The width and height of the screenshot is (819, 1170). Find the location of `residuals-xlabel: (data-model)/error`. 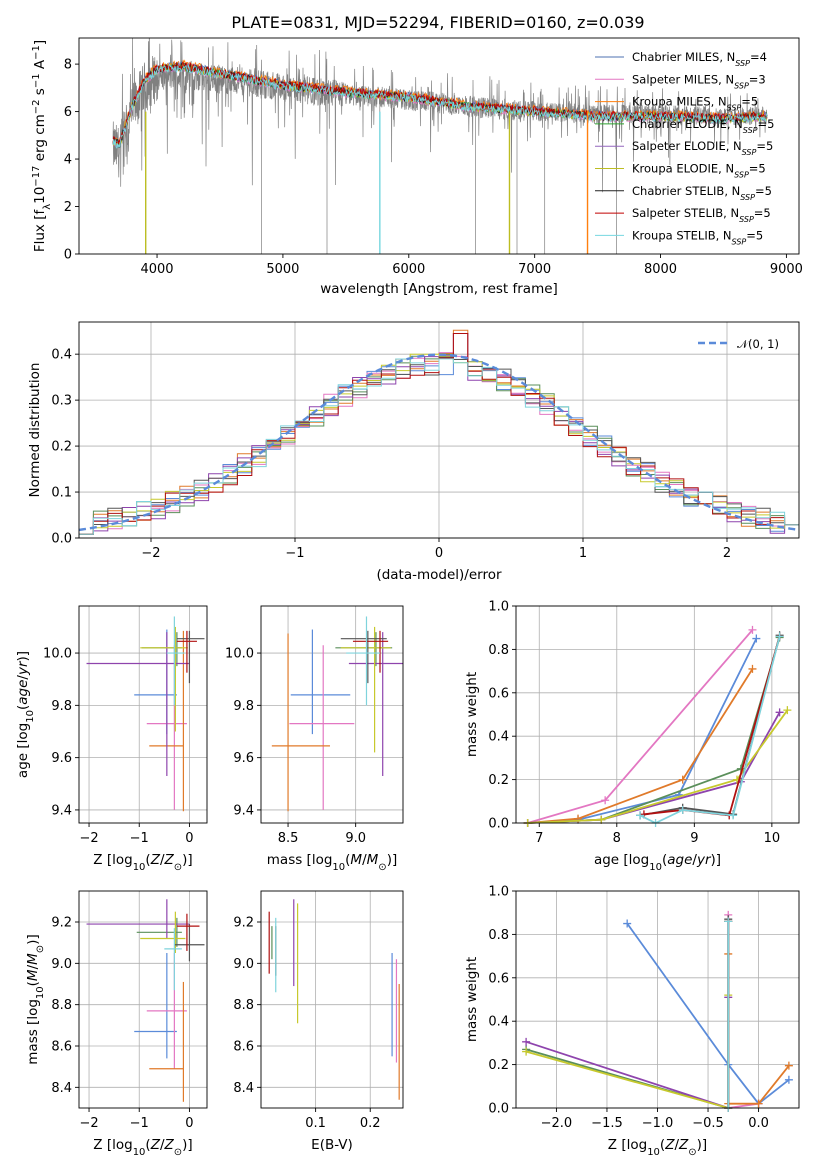

residuals-xlabel: (data-model)/error is located at coordinates (439, 575).